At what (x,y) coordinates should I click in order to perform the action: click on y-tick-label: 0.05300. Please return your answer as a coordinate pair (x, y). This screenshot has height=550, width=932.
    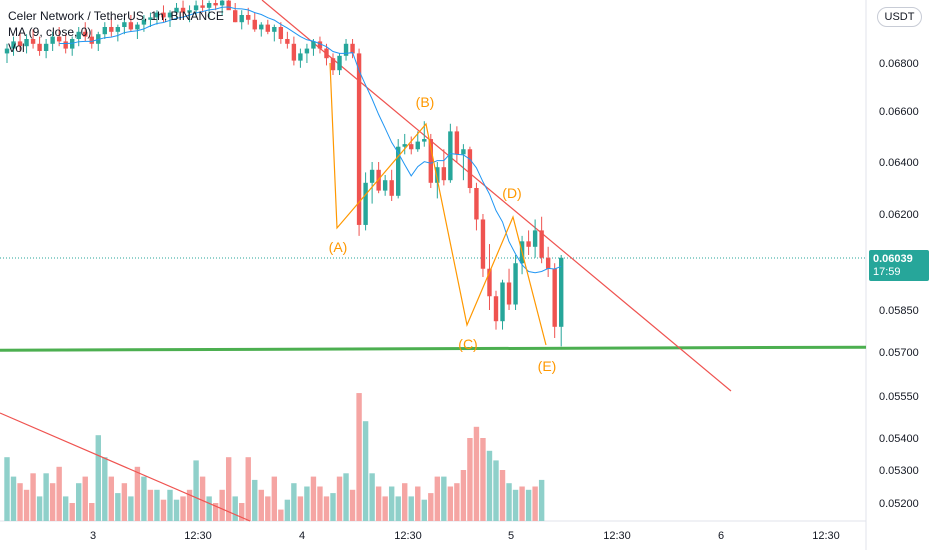
    Looking at the image, I should click on (899, 471).